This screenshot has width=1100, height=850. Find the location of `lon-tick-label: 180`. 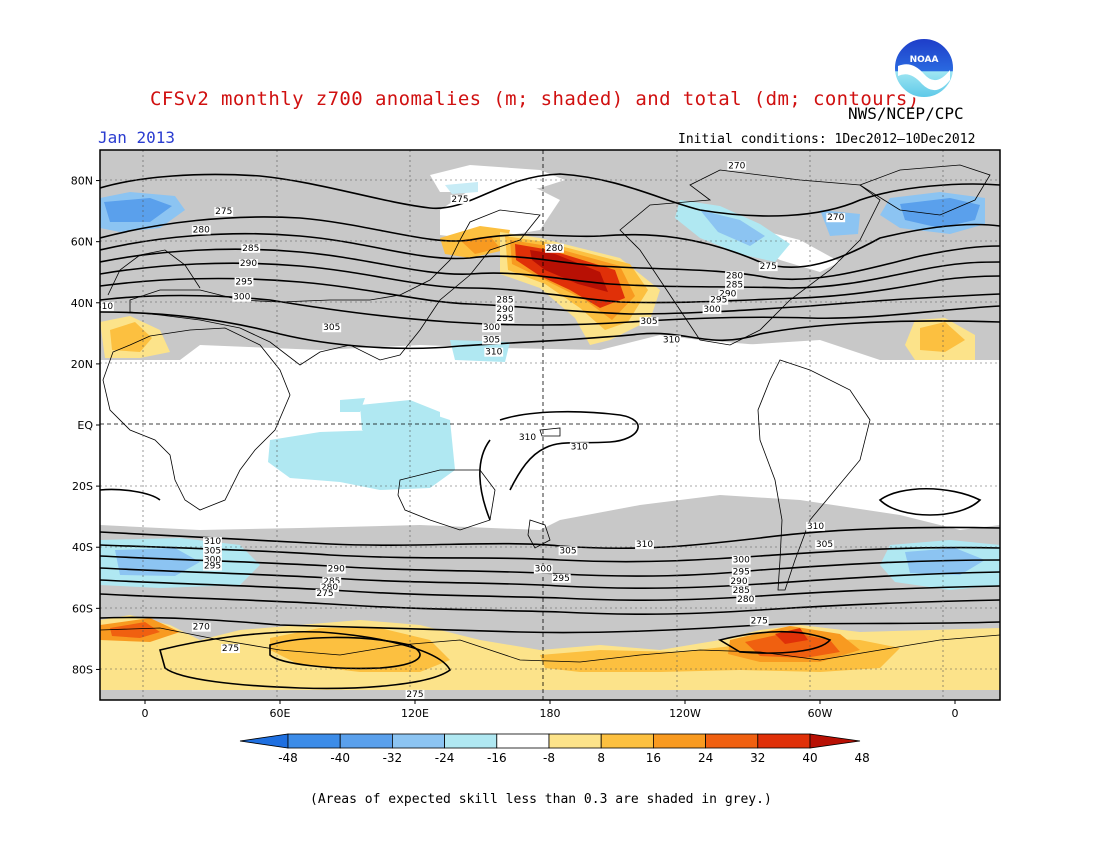

lon-tick-label: 180 is located at coordinates (550, 713).